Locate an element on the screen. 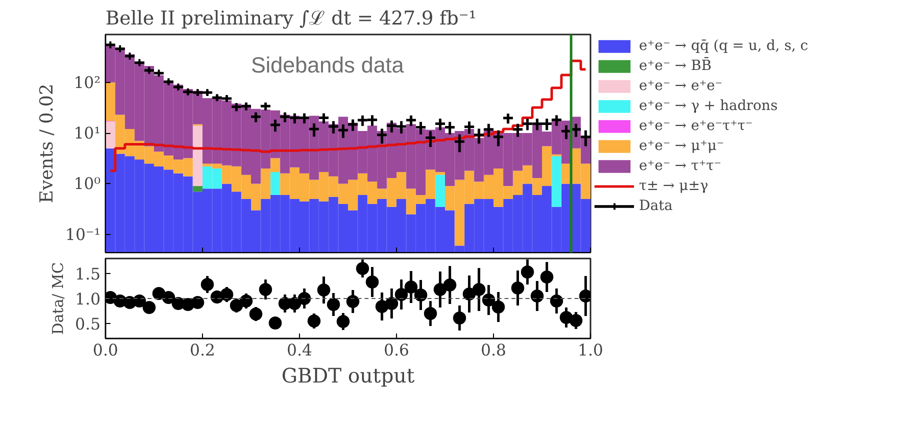  legend-label: τ± → μ±γ is located at coordinates (673, 186).